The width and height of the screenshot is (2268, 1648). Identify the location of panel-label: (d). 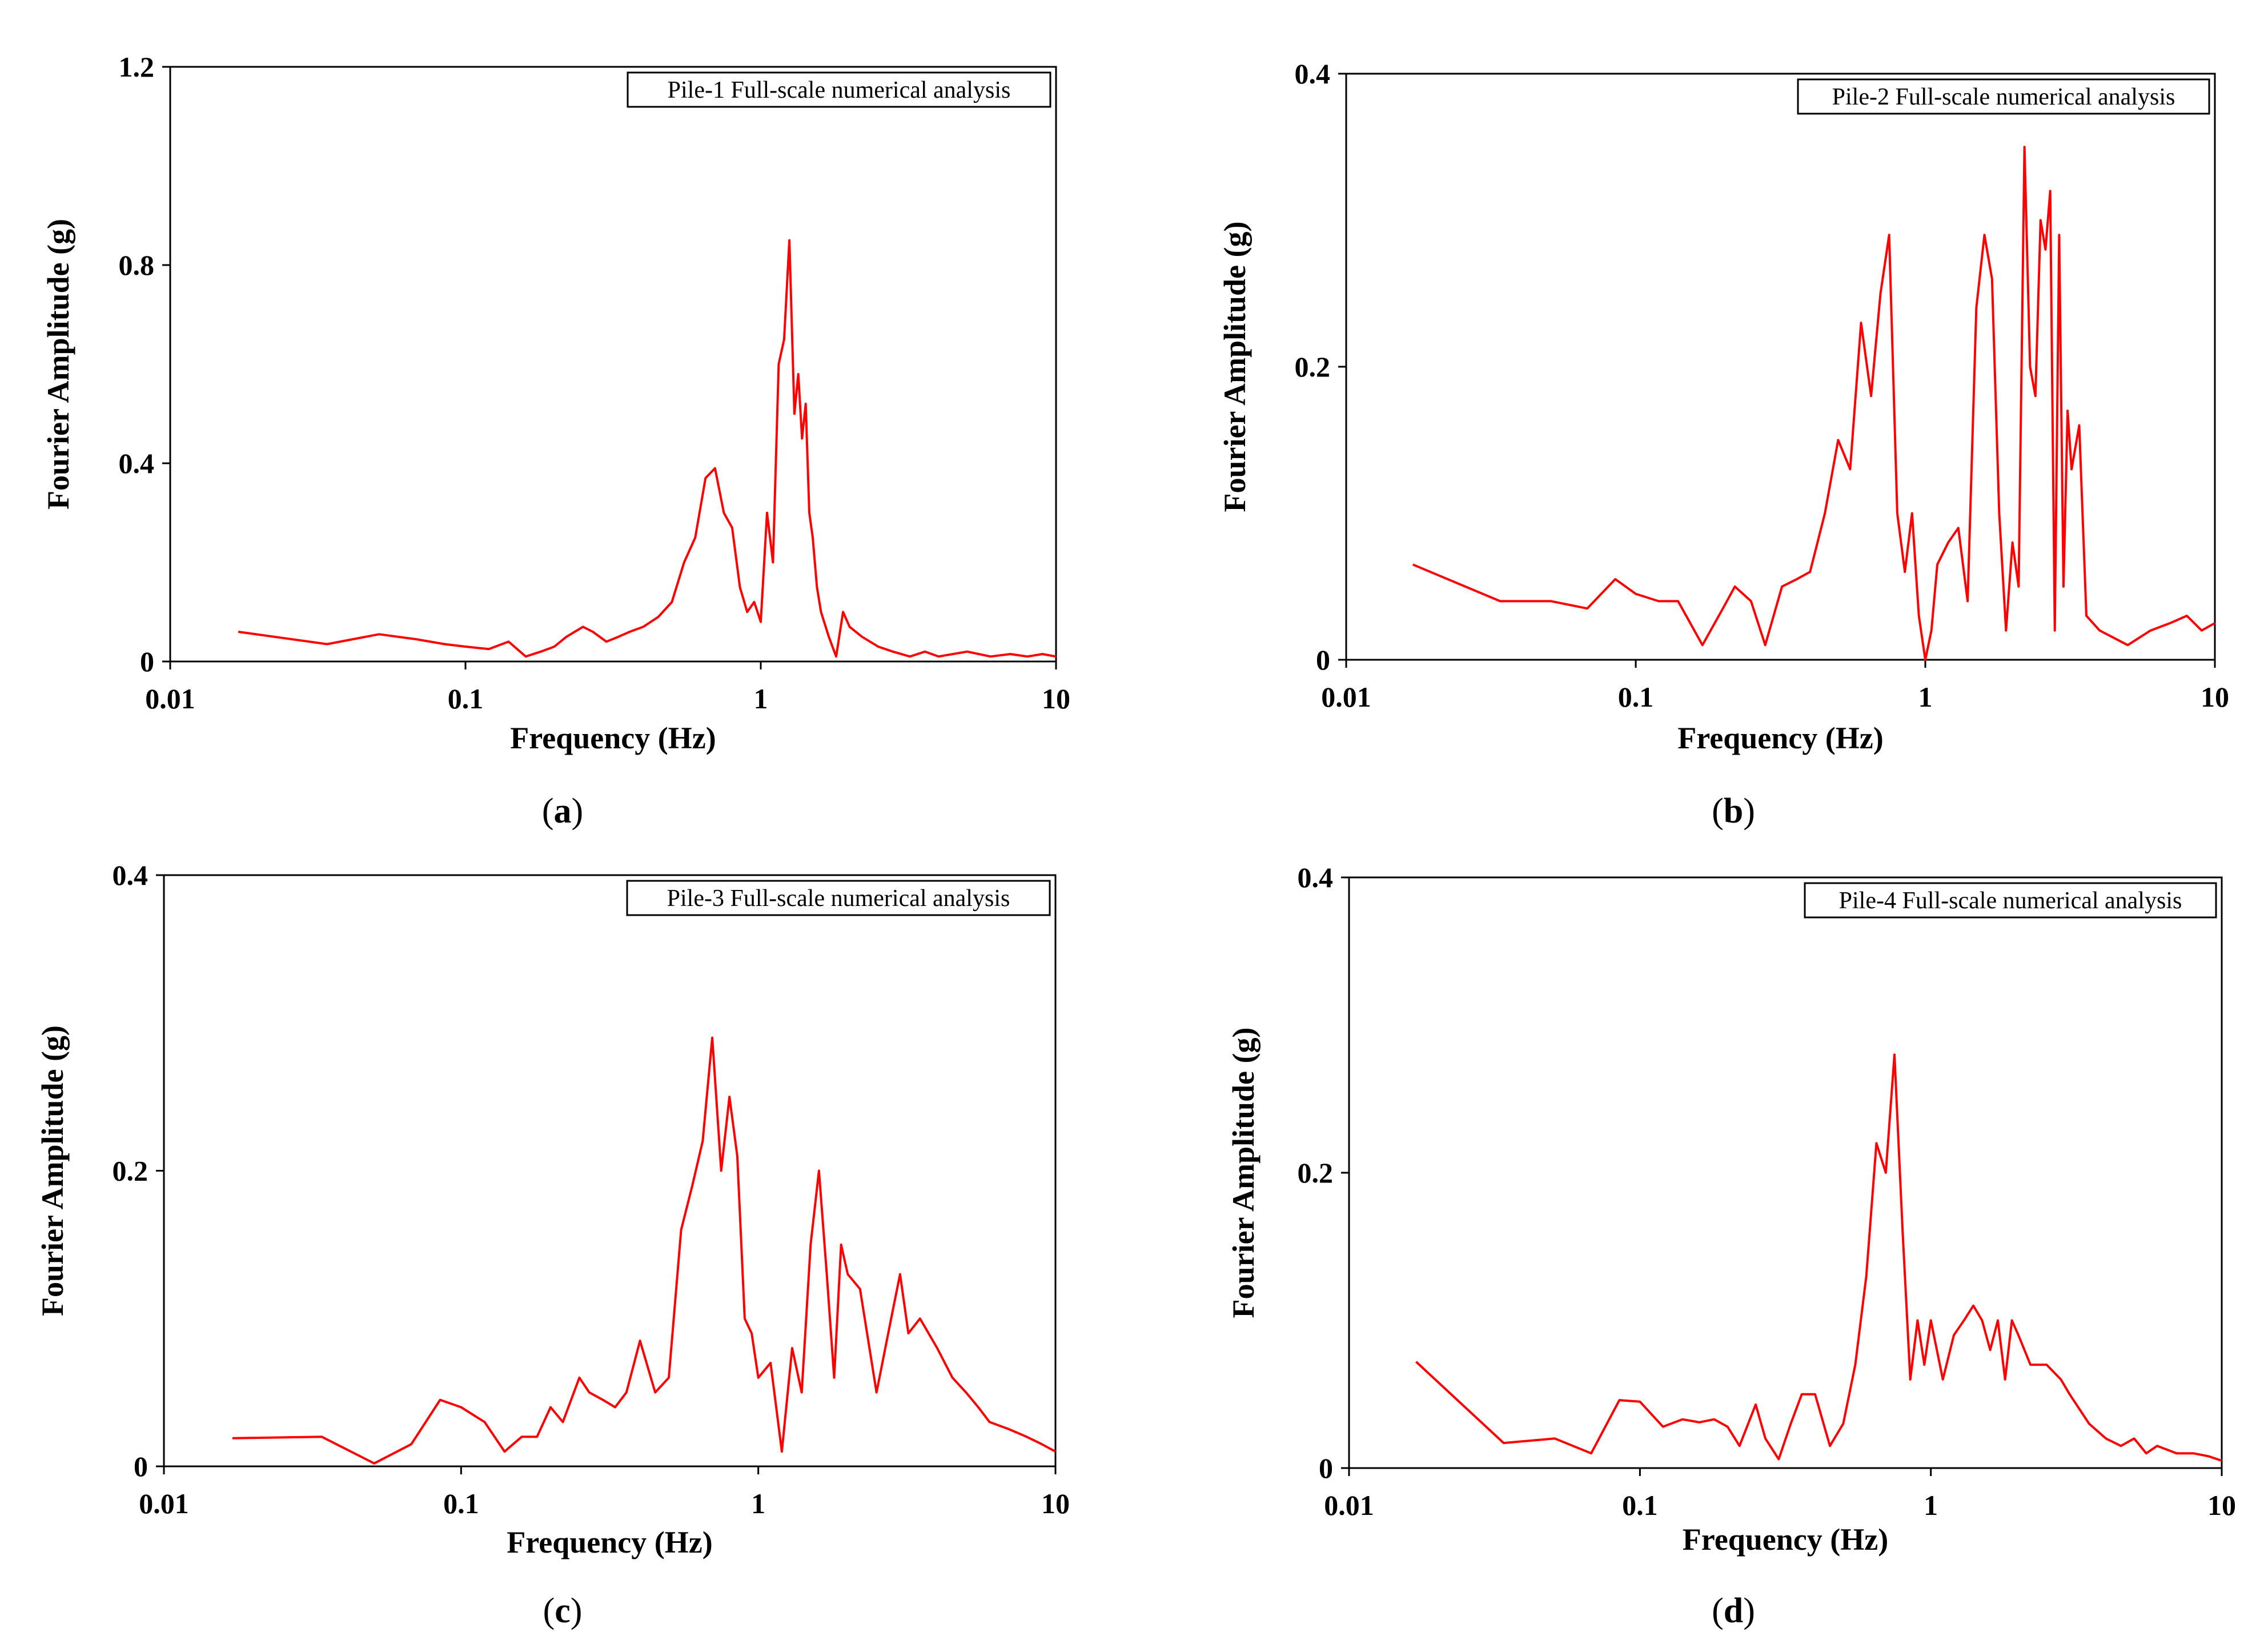
(1733, 1610).